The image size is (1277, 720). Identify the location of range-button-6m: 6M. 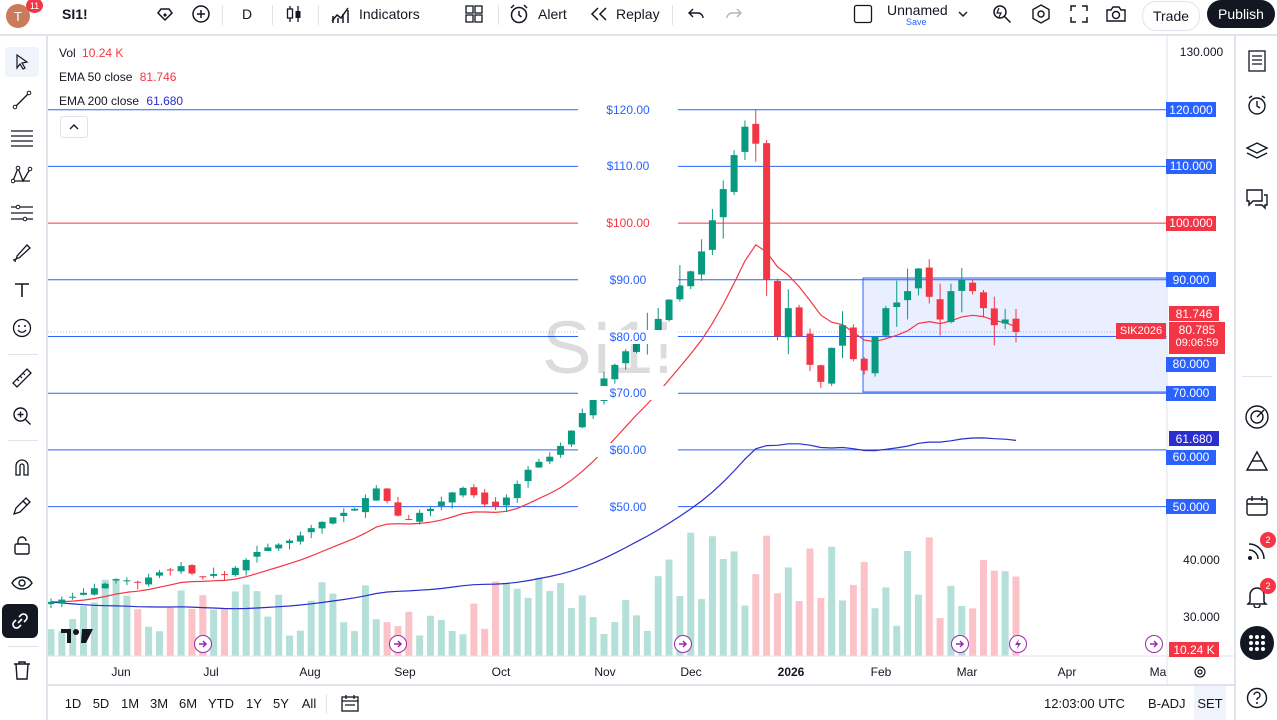
(188, 703).